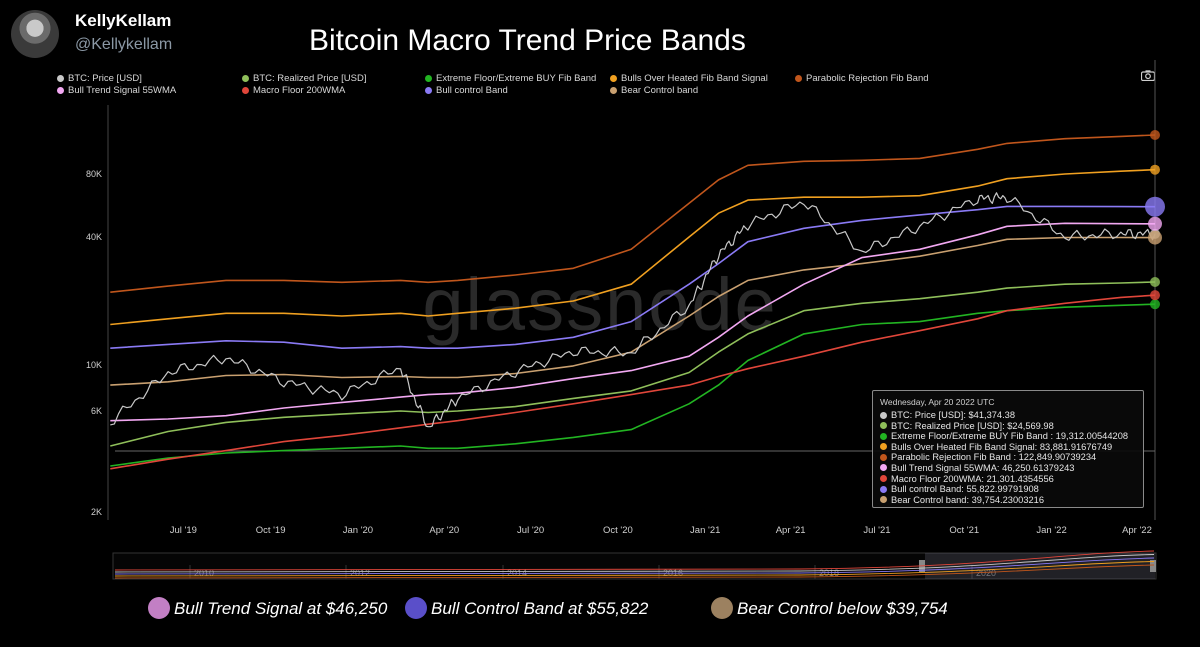  I want to click on legend-label: Macro Floor 200WMA, so click(299, 90).